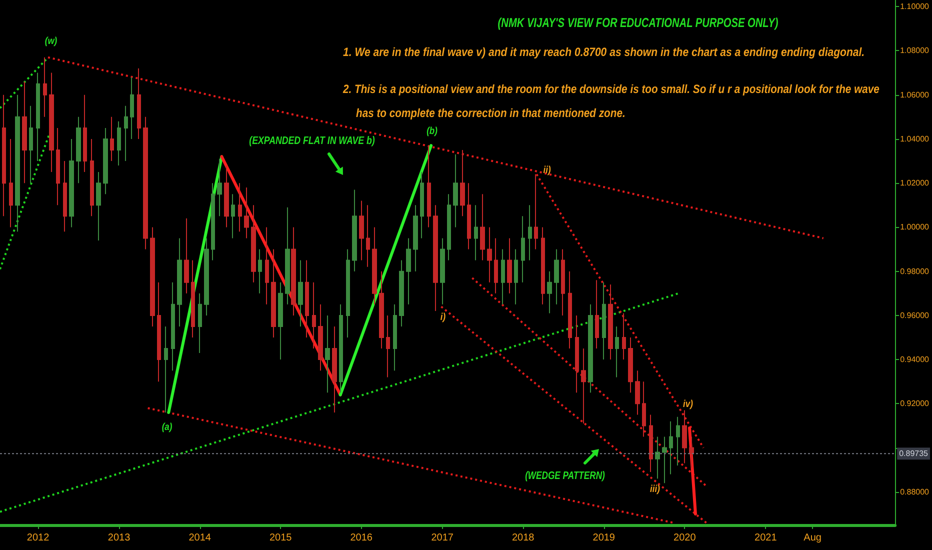 This screenshot has height=550, width=932. I want to click on x-tick-label: 2013, so click(119, 538).